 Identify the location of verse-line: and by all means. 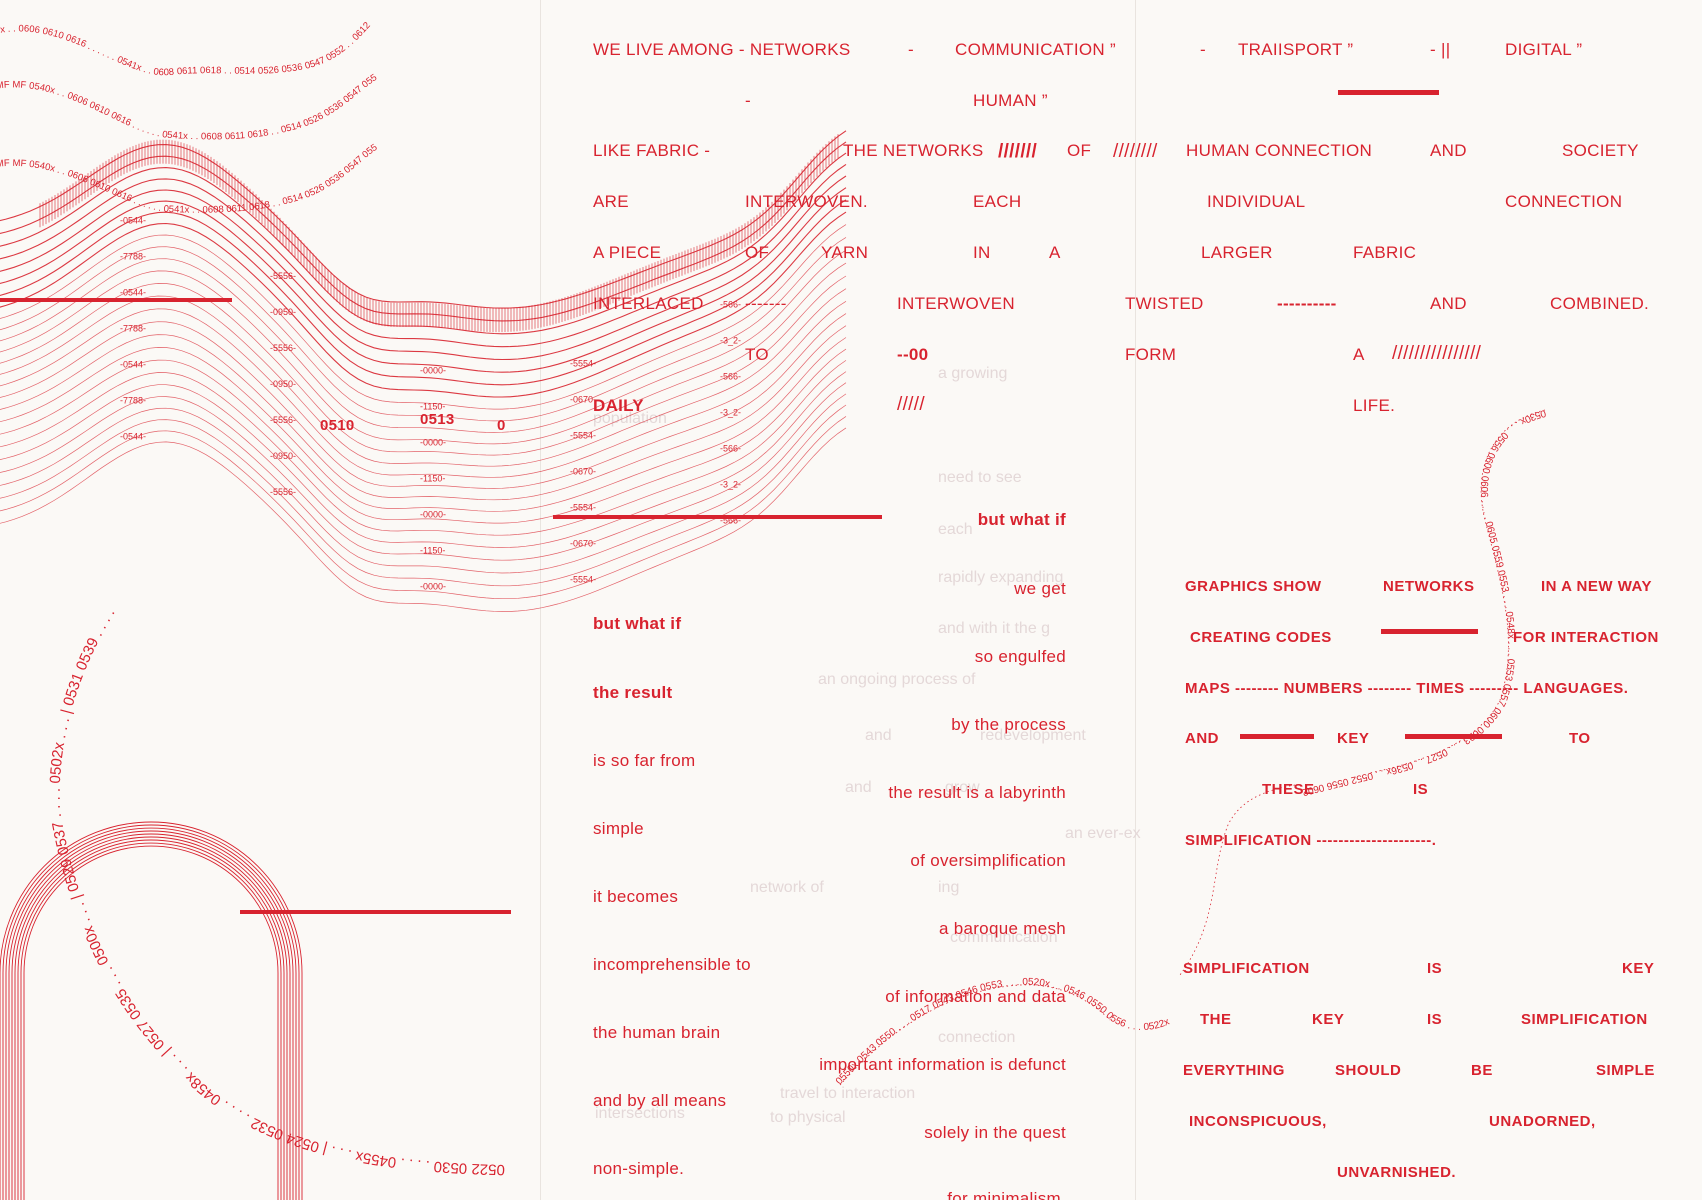
(660, 1100).